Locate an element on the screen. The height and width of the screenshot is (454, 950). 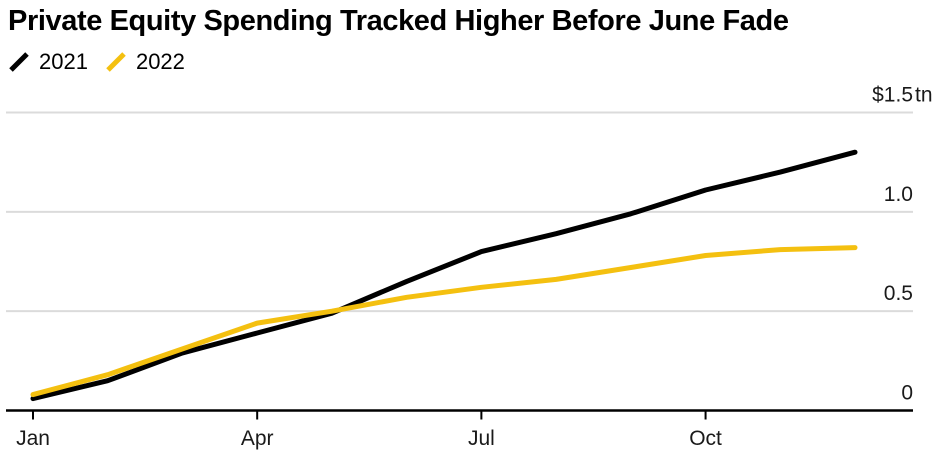
legend-item-2022: 2022 is located at coordinates (145, 62).